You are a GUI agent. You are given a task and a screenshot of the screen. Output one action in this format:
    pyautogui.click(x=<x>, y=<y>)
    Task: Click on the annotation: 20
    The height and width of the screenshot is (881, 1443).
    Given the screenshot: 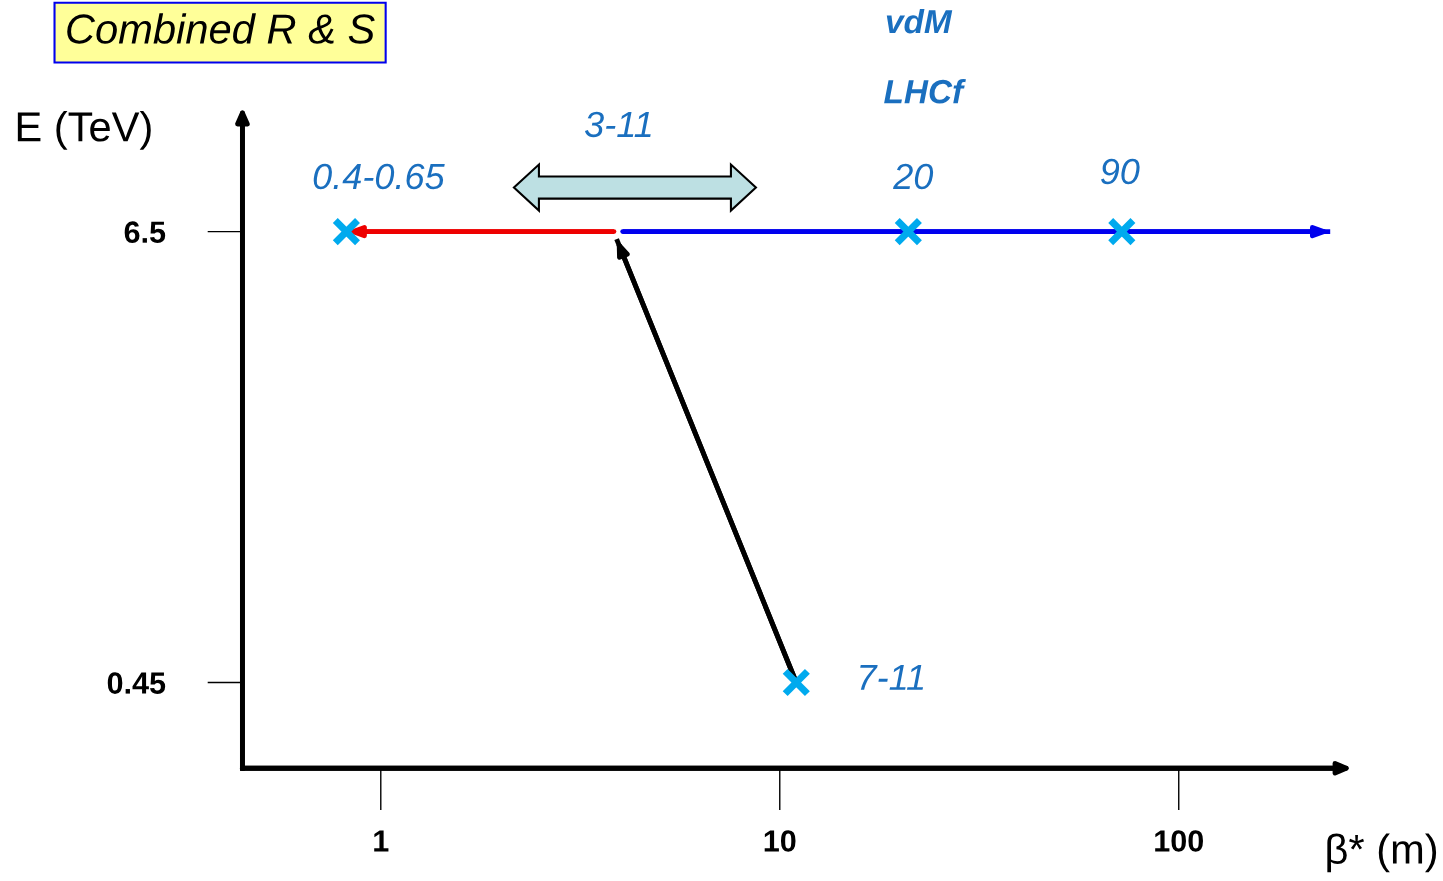 What is the action you would take?
    pyautogui.click(x=913, y=176)
    